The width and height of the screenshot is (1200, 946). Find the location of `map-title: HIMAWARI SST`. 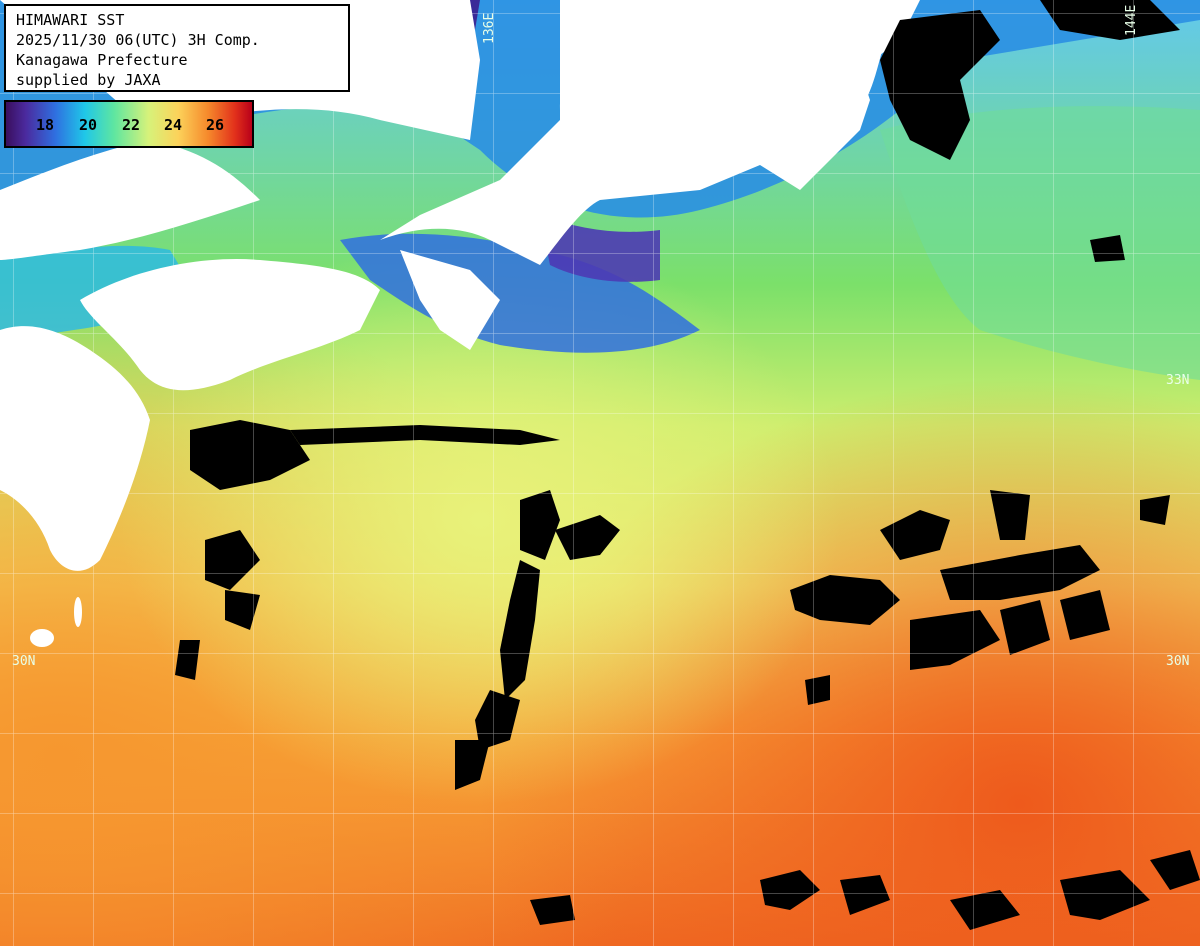

map-title: HIMAWARI SST is located at coordinates (70, 20).